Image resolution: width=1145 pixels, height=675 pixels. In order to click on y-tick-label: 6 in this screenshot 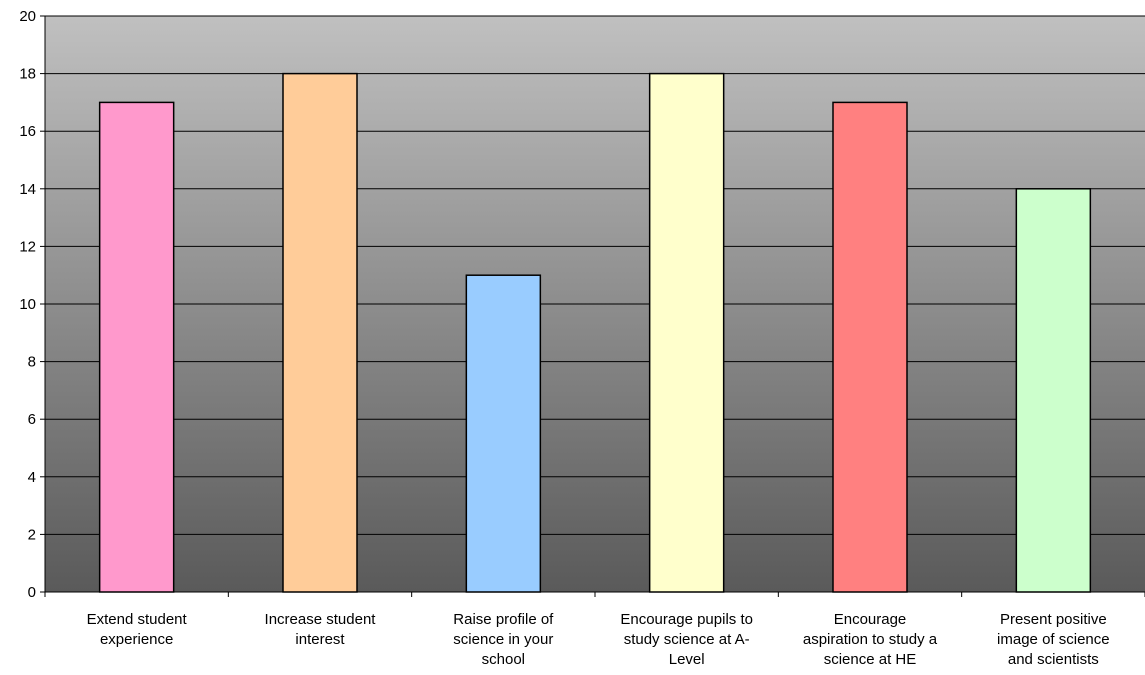, I will do `click(32, 419)`.